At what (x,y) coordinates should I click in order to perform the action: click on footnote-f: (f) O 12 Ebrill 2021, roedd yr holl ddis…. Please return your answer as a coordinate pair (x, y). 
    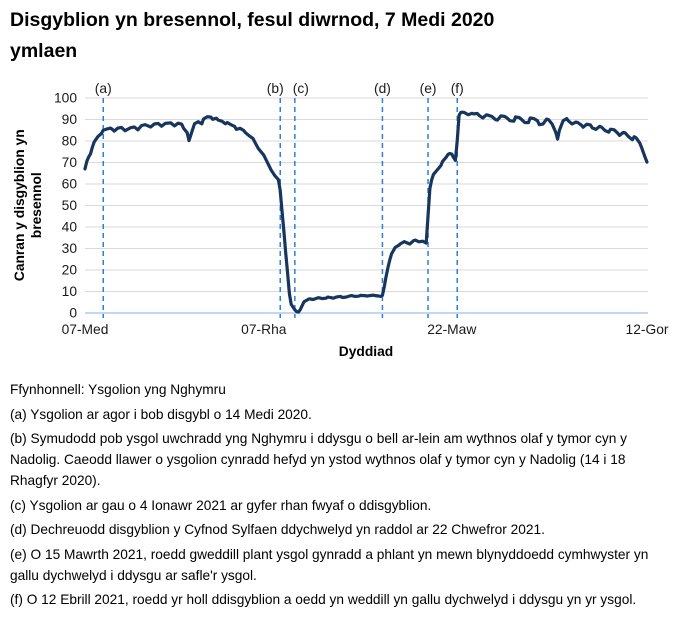
    Looking at the image, I should click on (323, 599).